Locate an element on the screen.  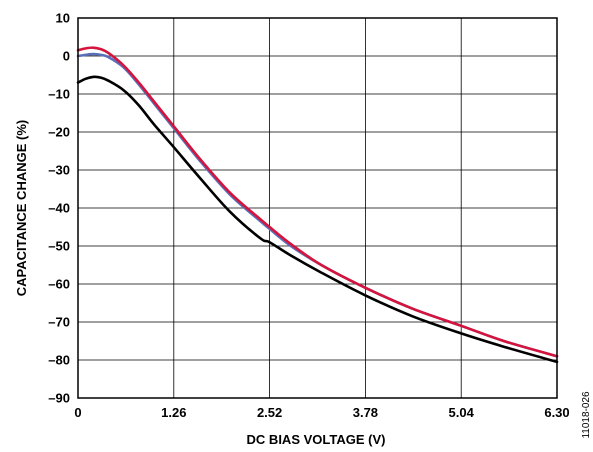
figure-id-label: 11018-026 is located at coordinates (586, 415).